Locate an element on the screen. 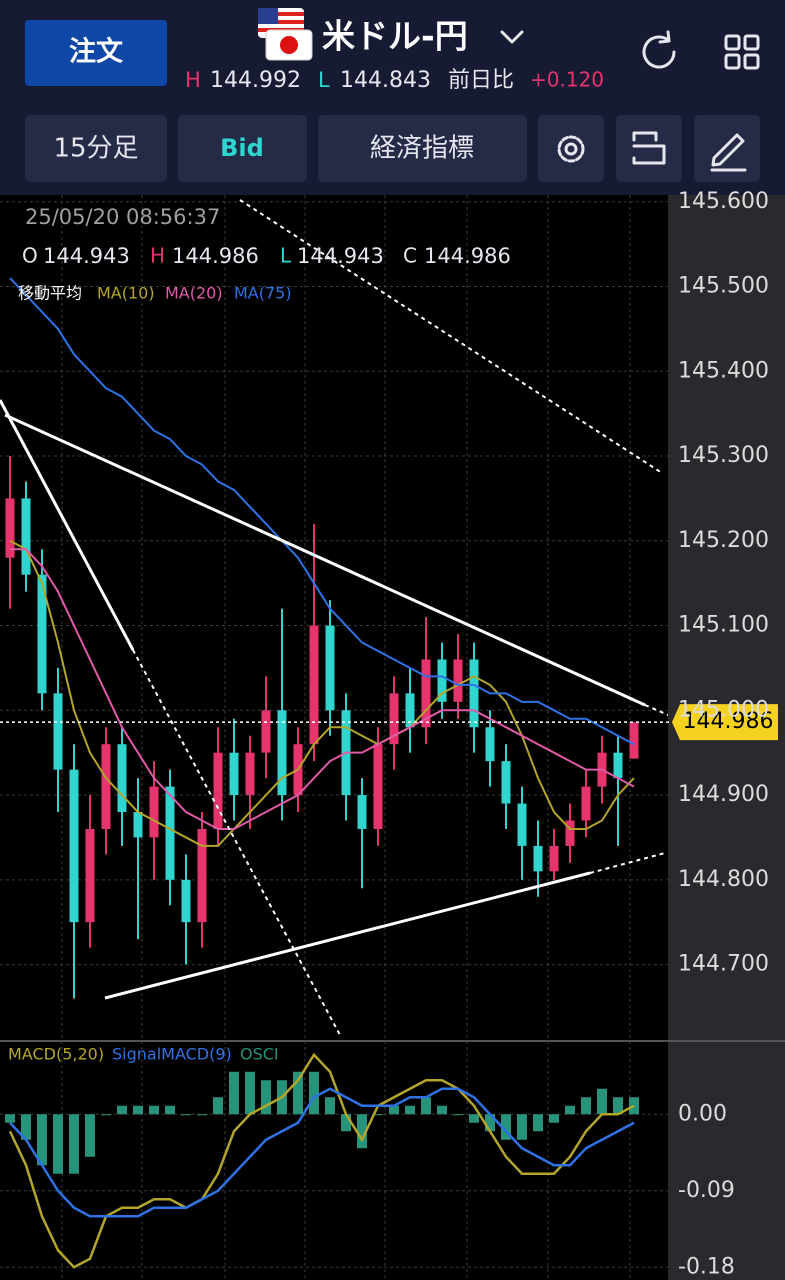 The width and height of the screenshot is (785, 1280). legend-entry: MACD(5,20) is located at coordinates (56, 1054).